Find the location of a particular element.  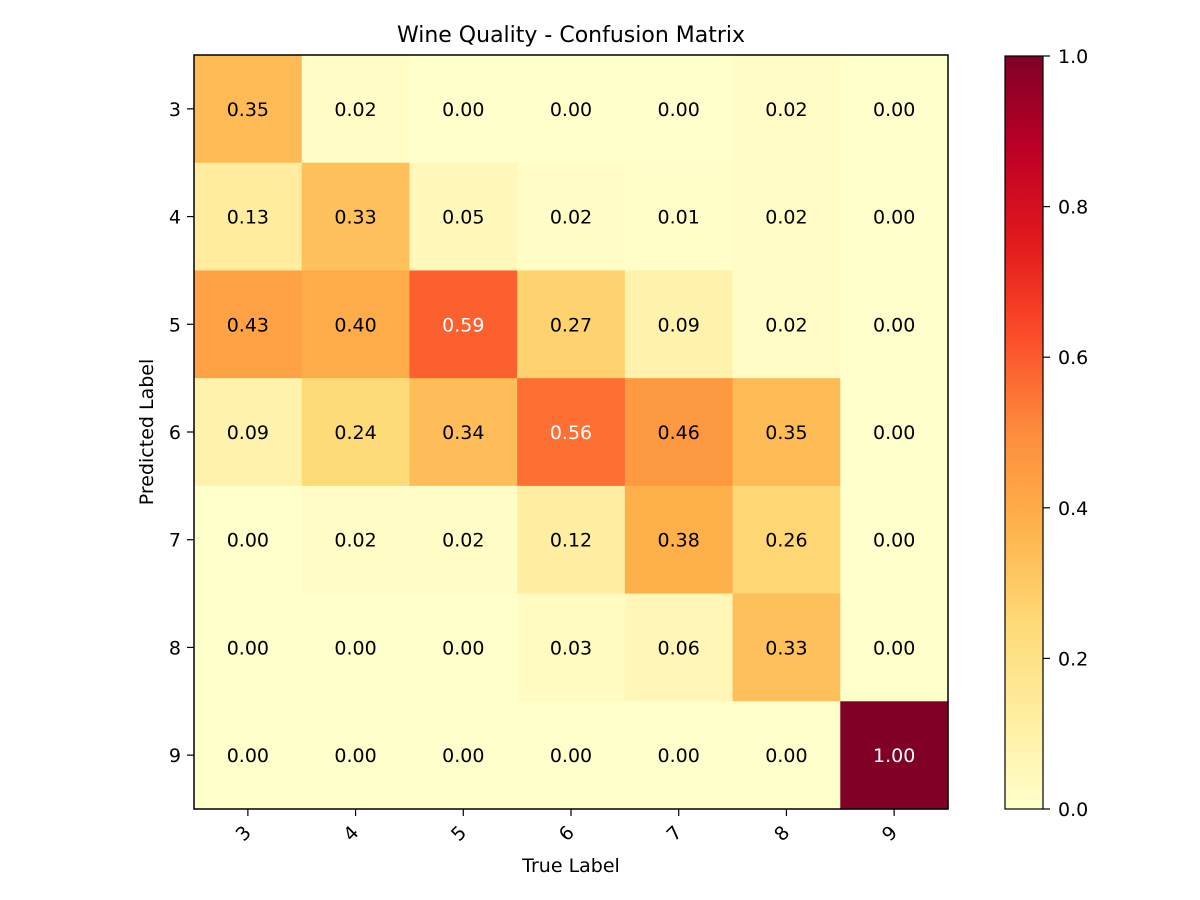

cell-value-label: 0.12 is located at coordinates (571, 541).